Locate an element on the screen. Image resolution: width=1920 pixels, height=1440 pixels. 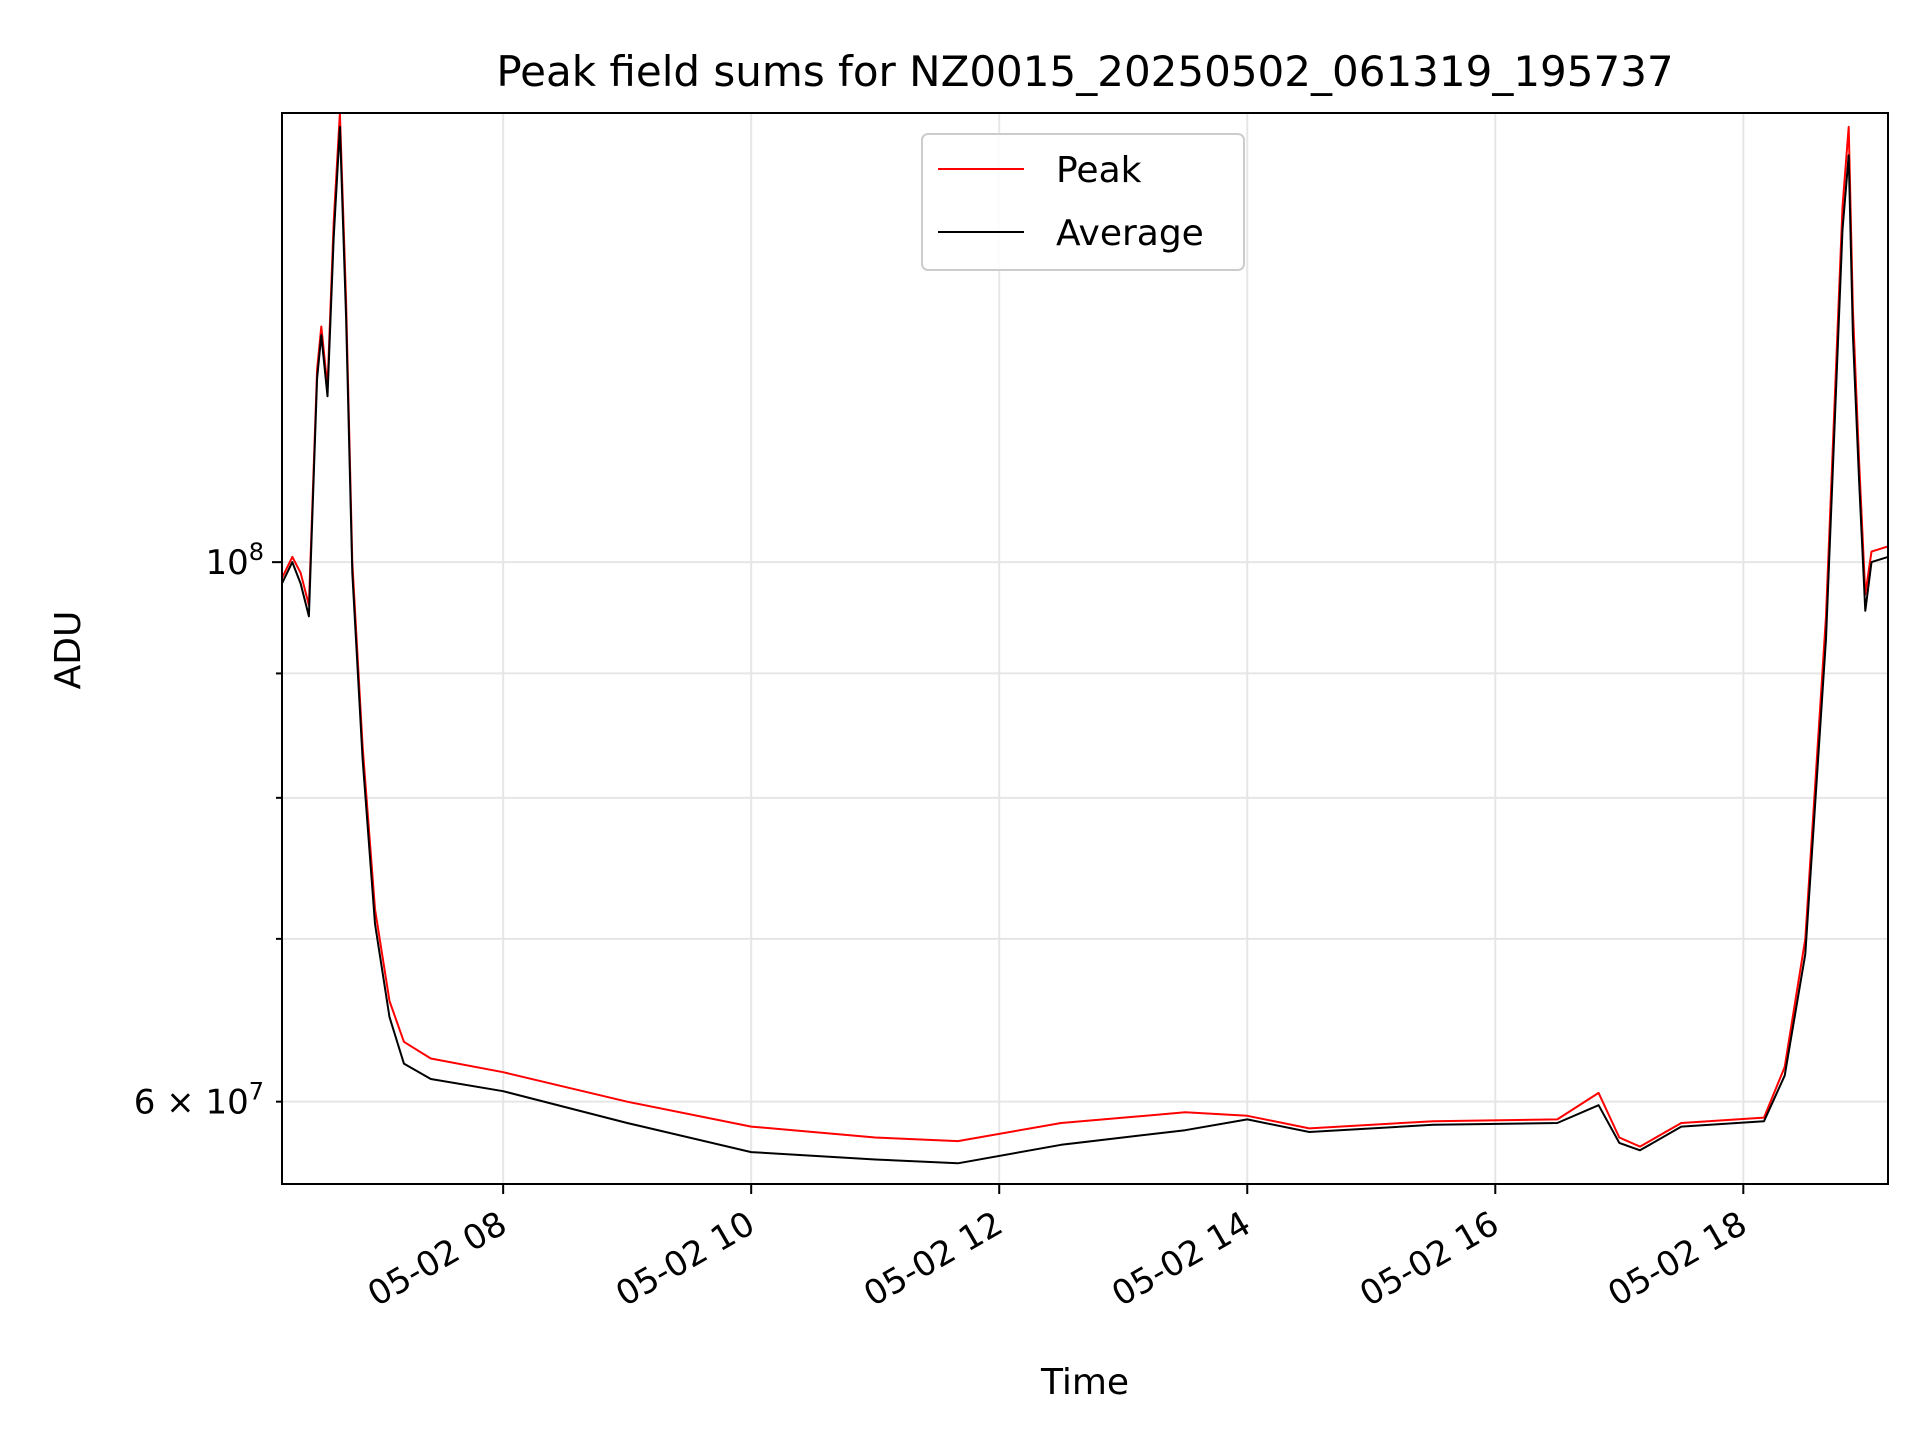
x-axis-label: Time is located at coordinates (1084, 1382).